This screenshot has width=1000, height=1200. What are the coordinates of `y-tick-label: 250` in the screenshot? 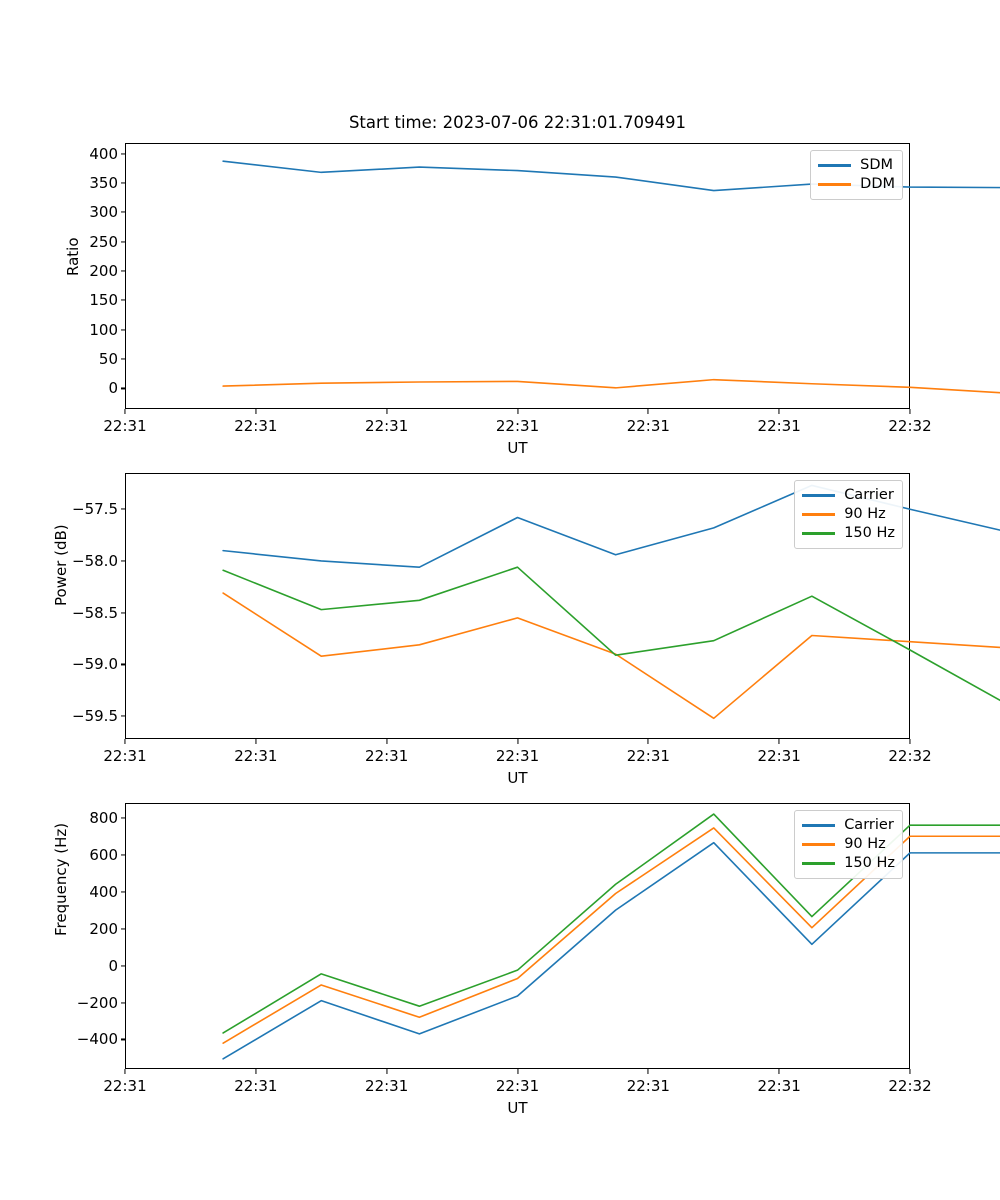 It's located at (103, 241).